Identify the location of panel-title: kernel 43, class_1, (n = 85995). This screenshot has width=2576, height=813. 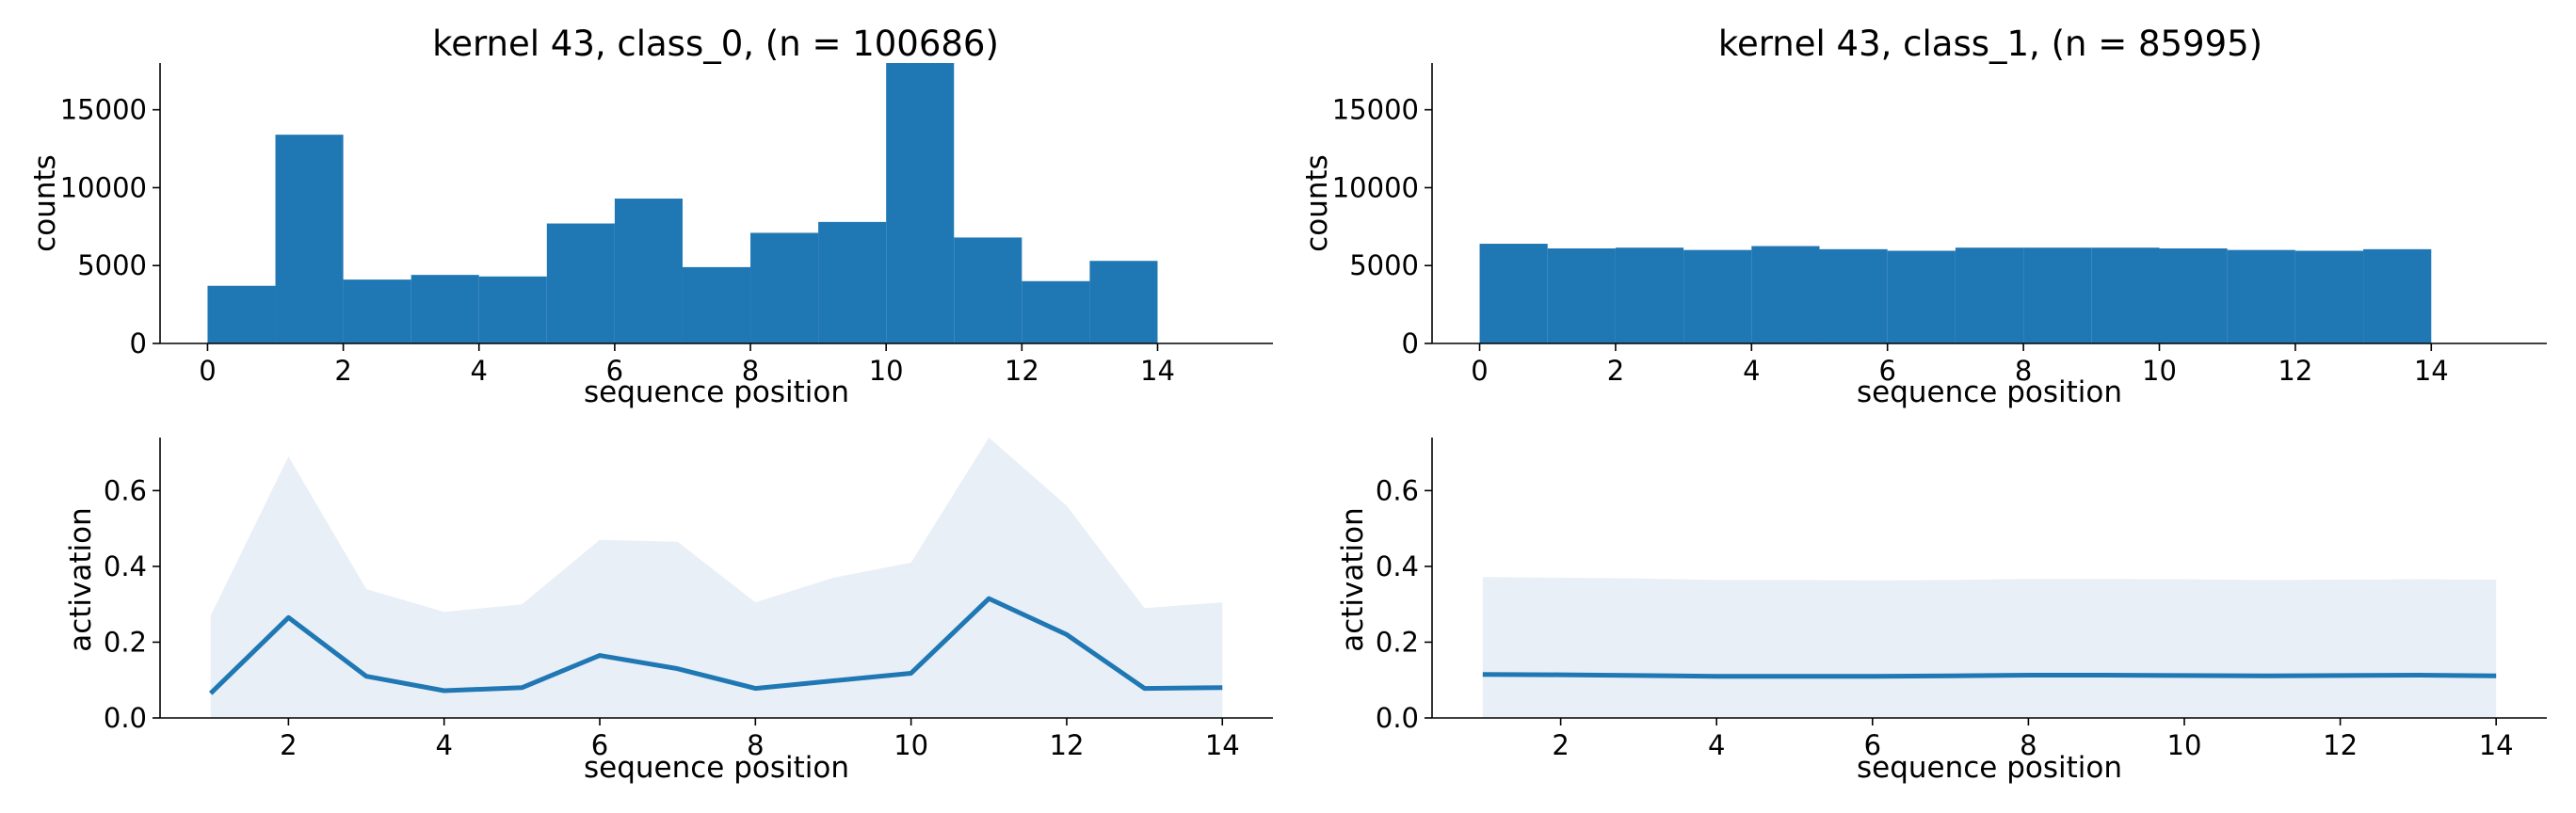
(1990, 44).